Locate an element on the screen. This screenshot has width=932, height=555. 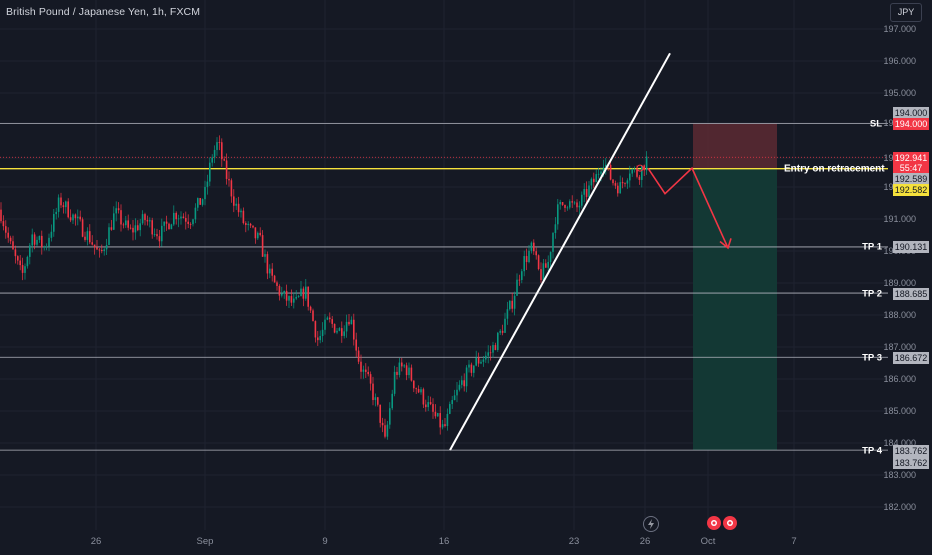
time-label: Oct is located at coordinates (708, 541).